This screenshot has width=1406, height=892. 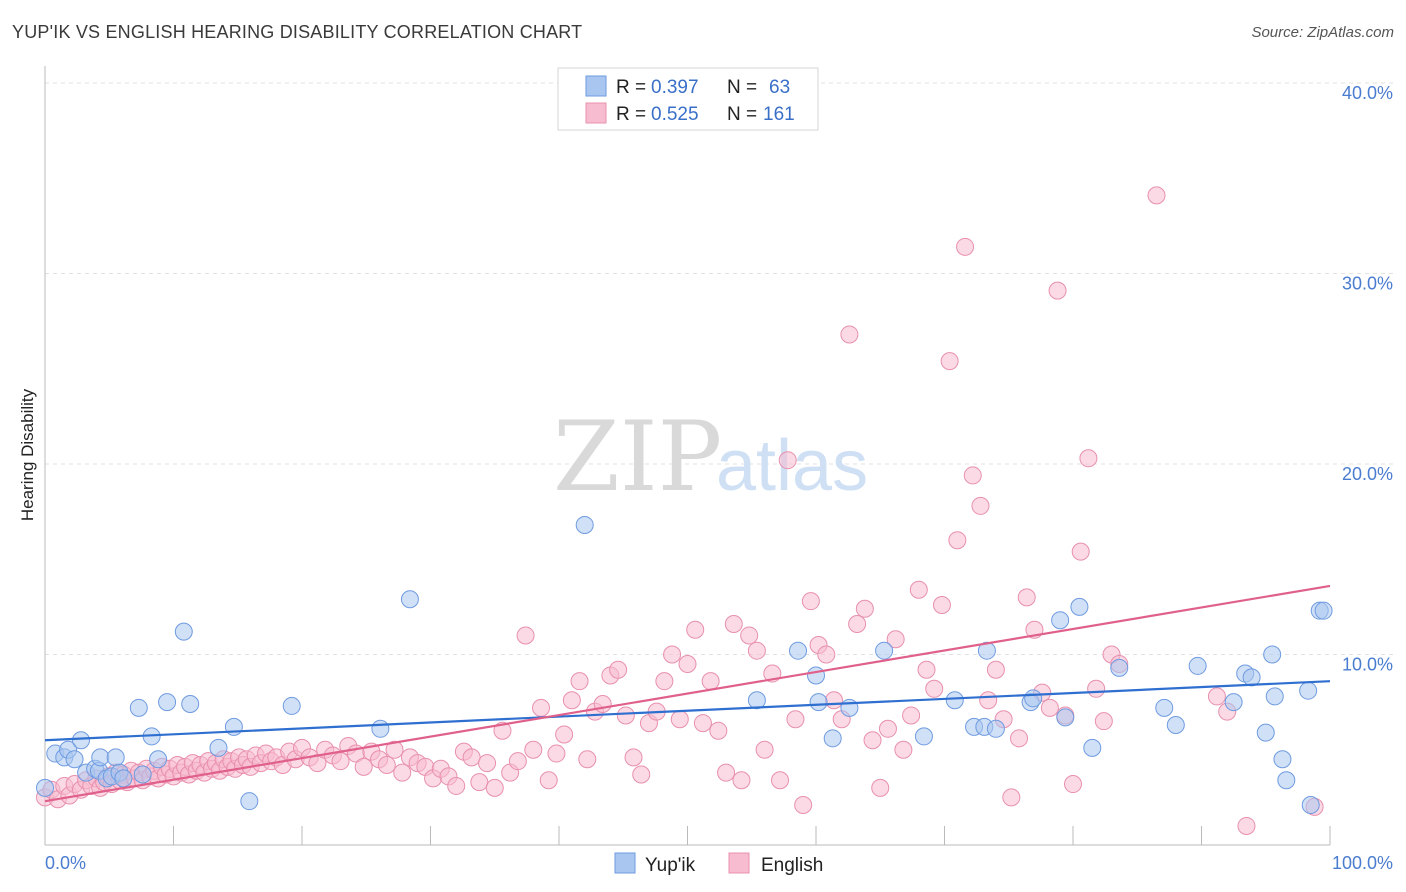 What do you see at coordinates (792, 865) in the screenshot?
I see `bottom-legend-label-english: English` at bounding box center [792, 865].